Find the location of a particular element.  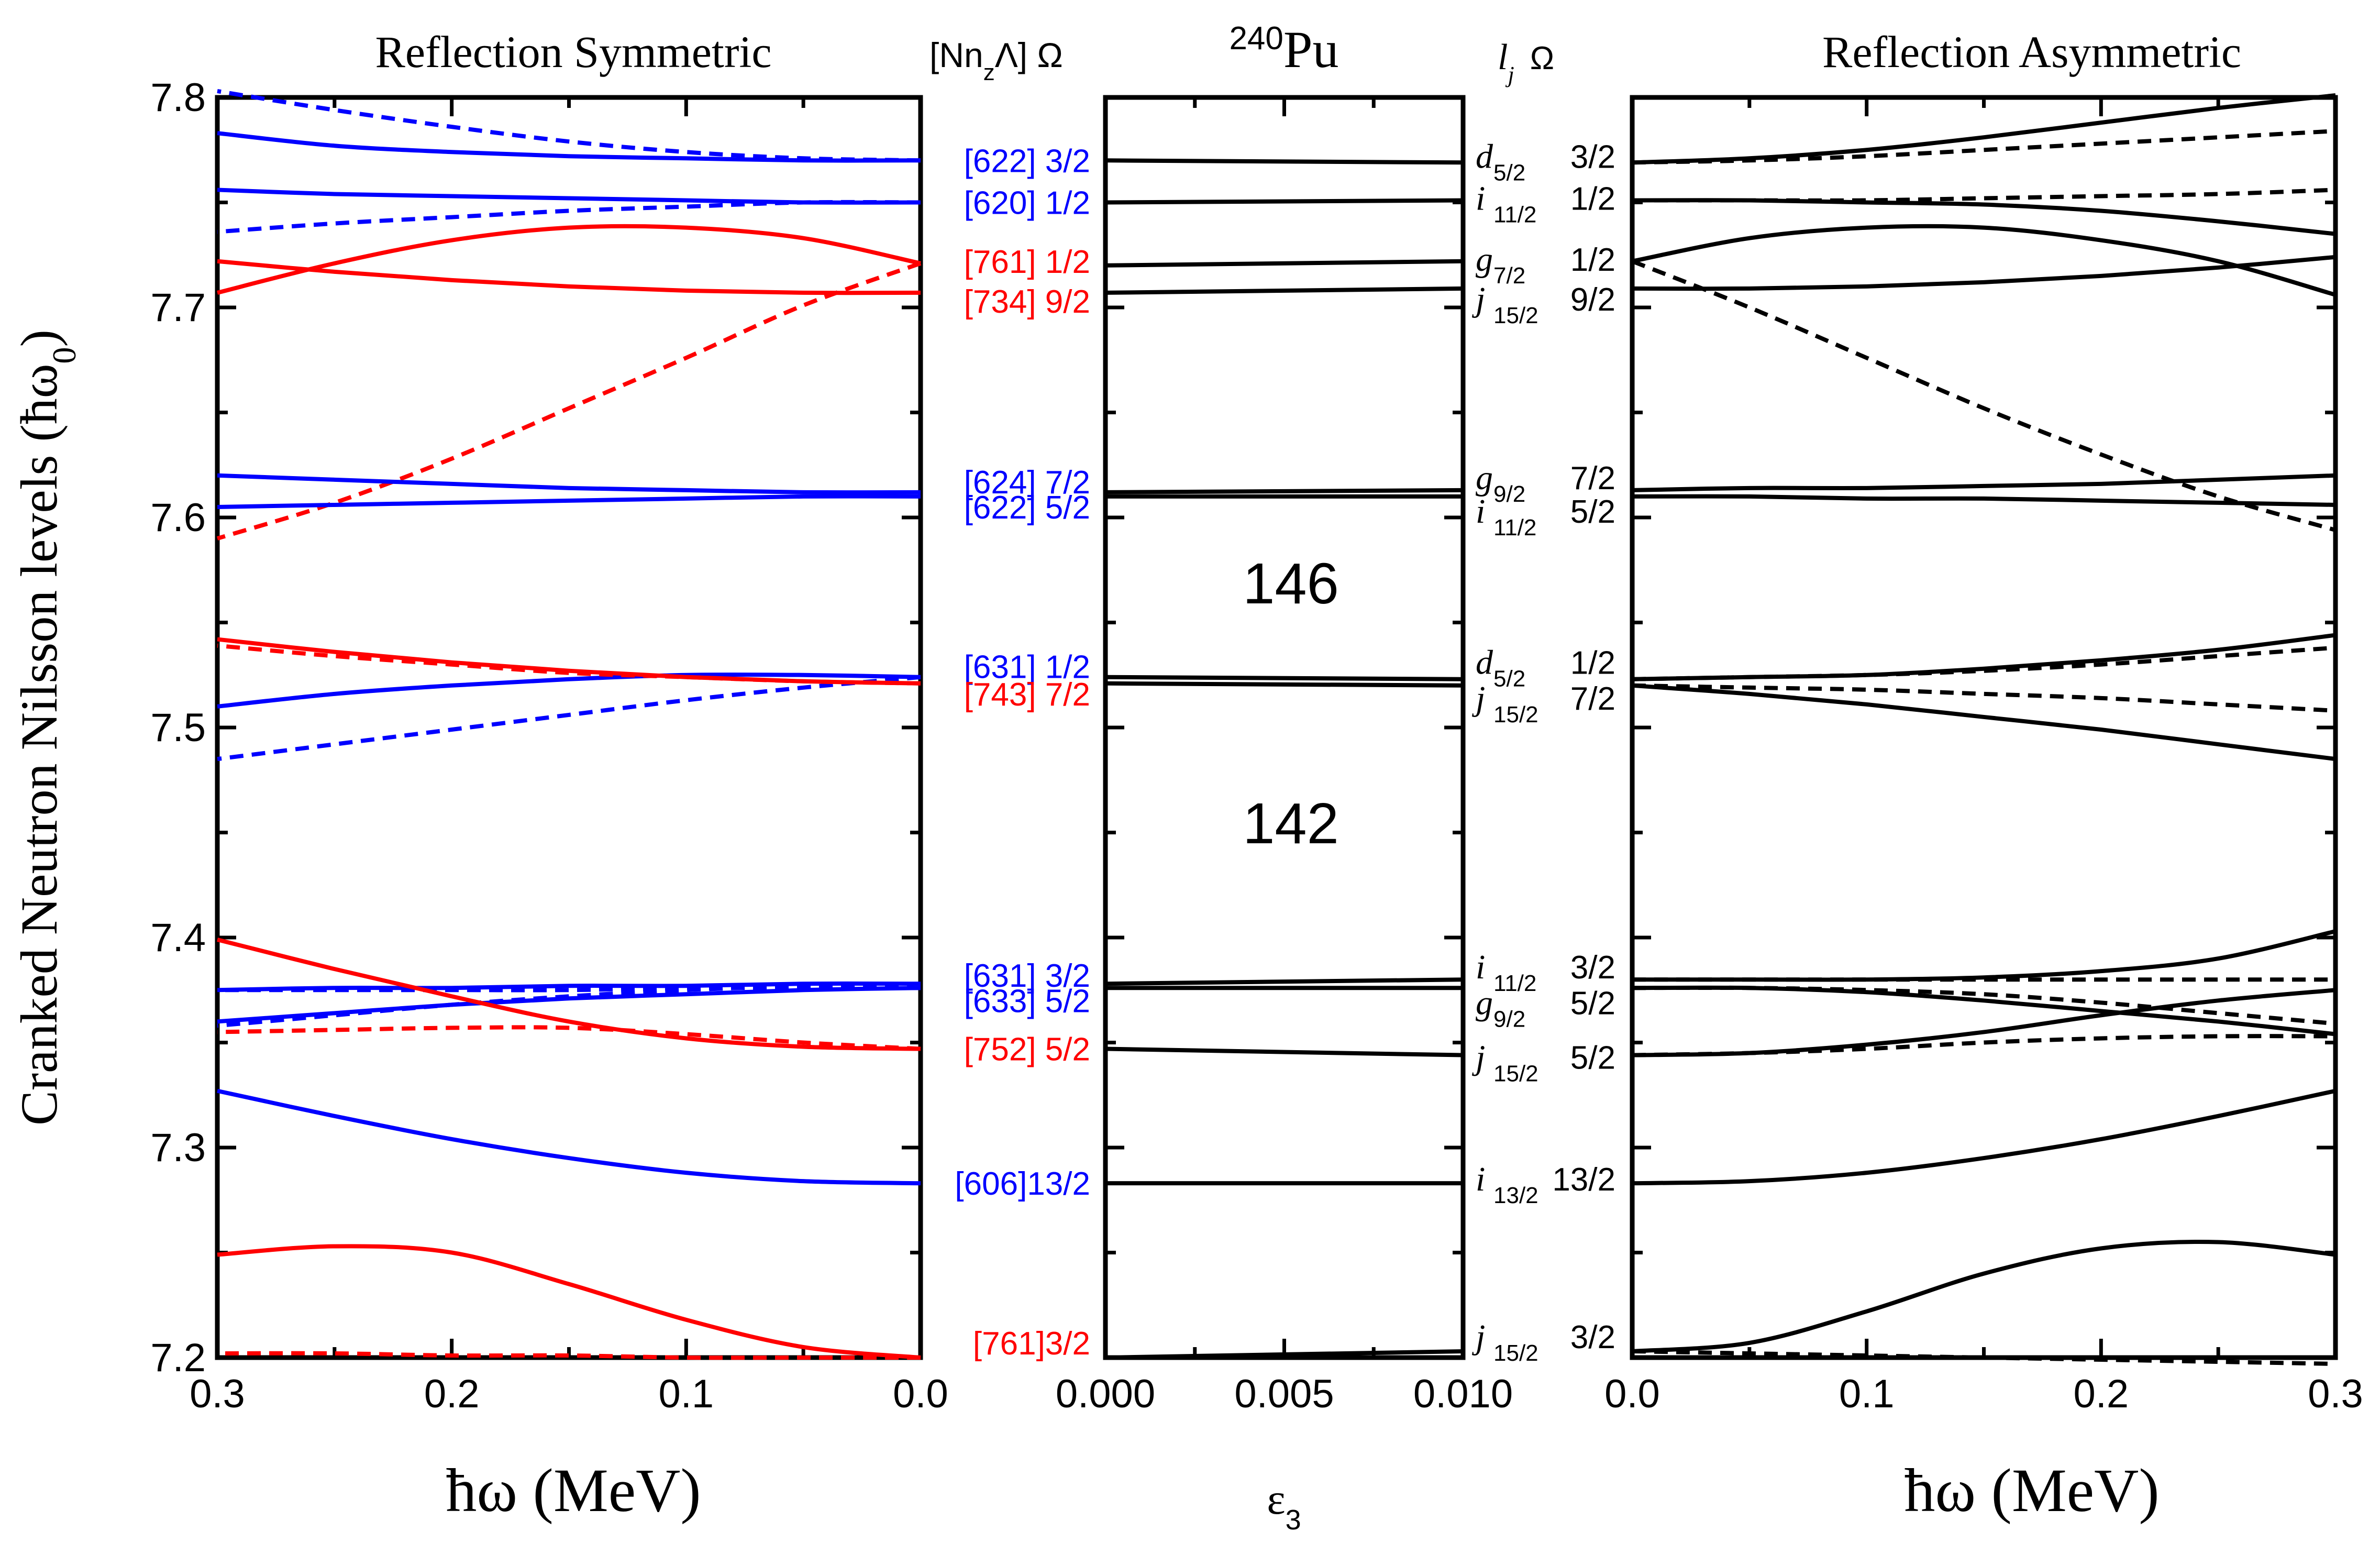

y-axis-label: Cranked Neutron Nilsson levels (ħω0) is located at coordinates (47, 728).